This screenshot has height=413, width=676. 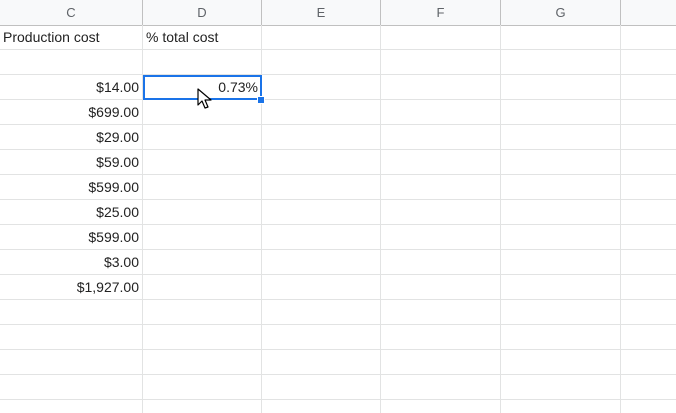 What do you see at coordinates (202, 12) in the screenshot?
I see `column-header-d: D` at bounding box center [202, 12].